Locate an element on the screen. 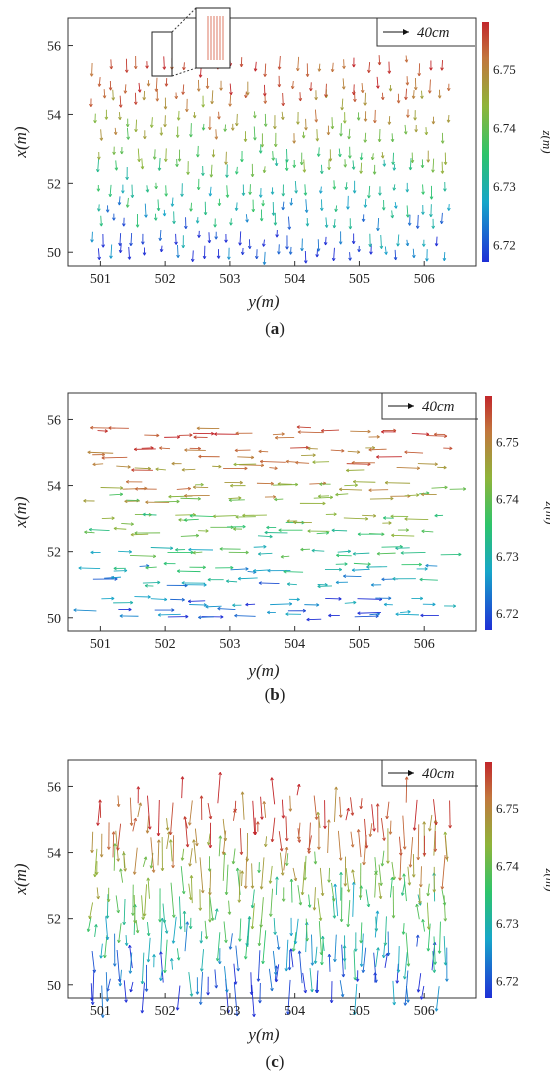 This screenshot has width=550, height=1084. y-axis-label: x(m) is located at coordinates (20, 879).